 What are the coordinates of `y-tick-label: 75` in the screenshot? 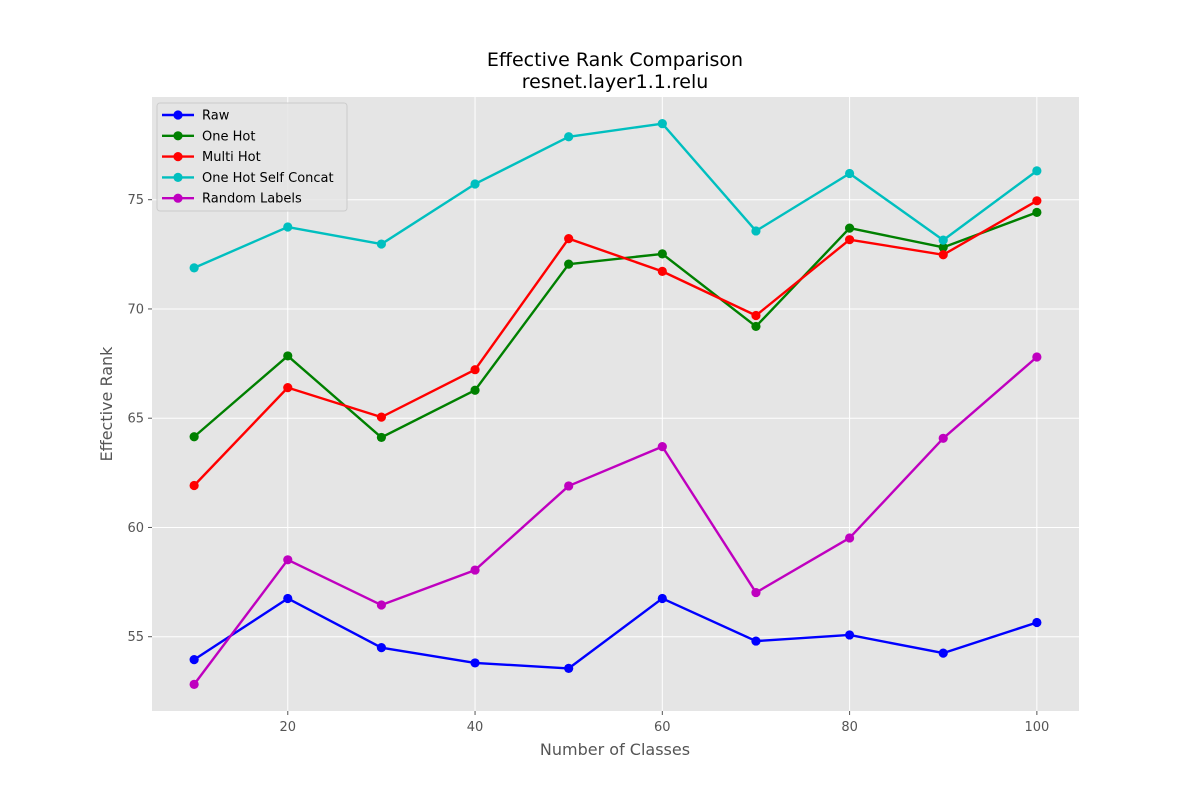 It's located at (135, 200).